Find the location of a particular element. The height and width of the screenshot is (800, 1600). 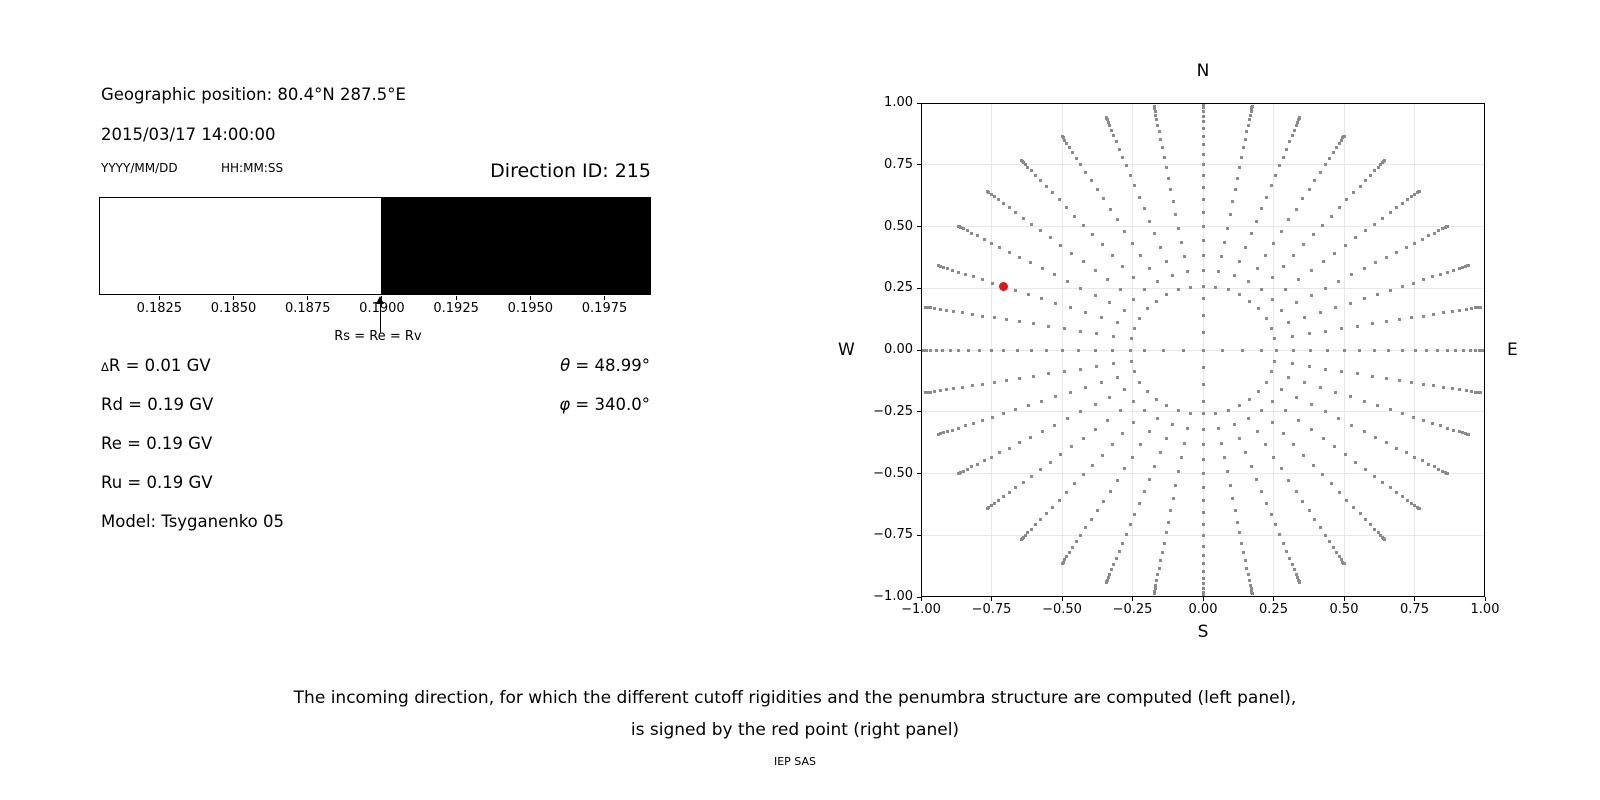

compass-north-label: N is located at coordinates (1203, 71).